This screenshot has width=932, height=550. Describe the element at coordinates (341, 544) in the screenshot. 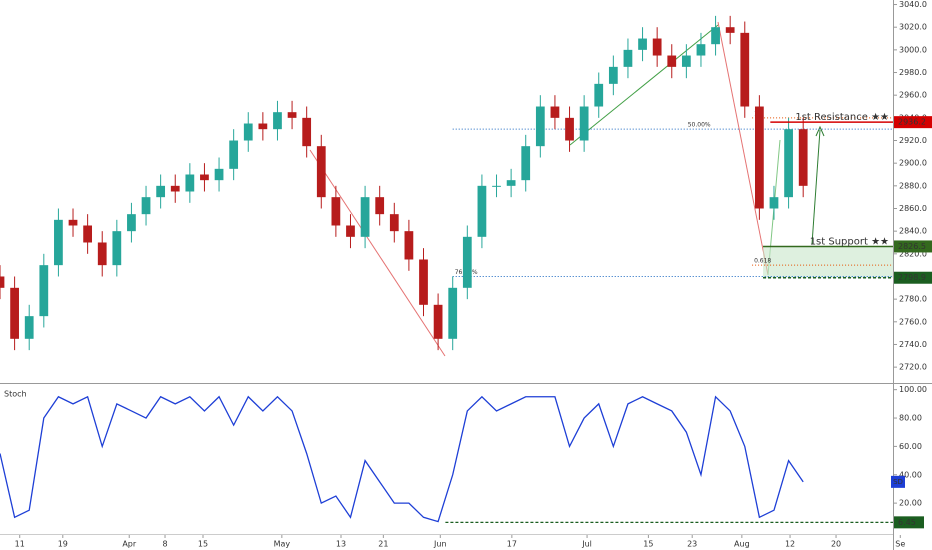

I see `x-tick-label: 13` at that location.